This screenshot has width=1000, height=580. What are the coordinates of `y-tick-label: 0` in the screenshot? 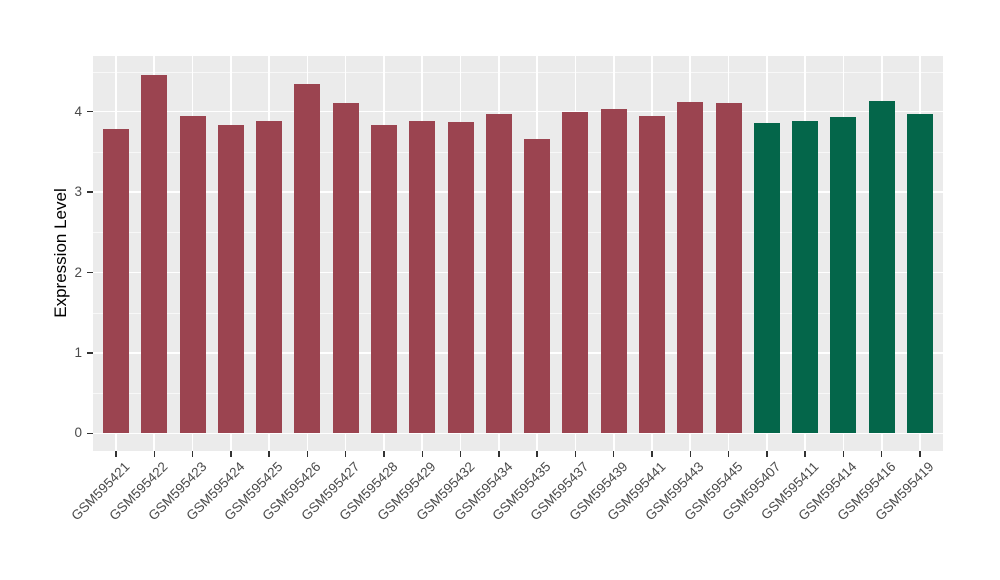 It's located at (78, 433).